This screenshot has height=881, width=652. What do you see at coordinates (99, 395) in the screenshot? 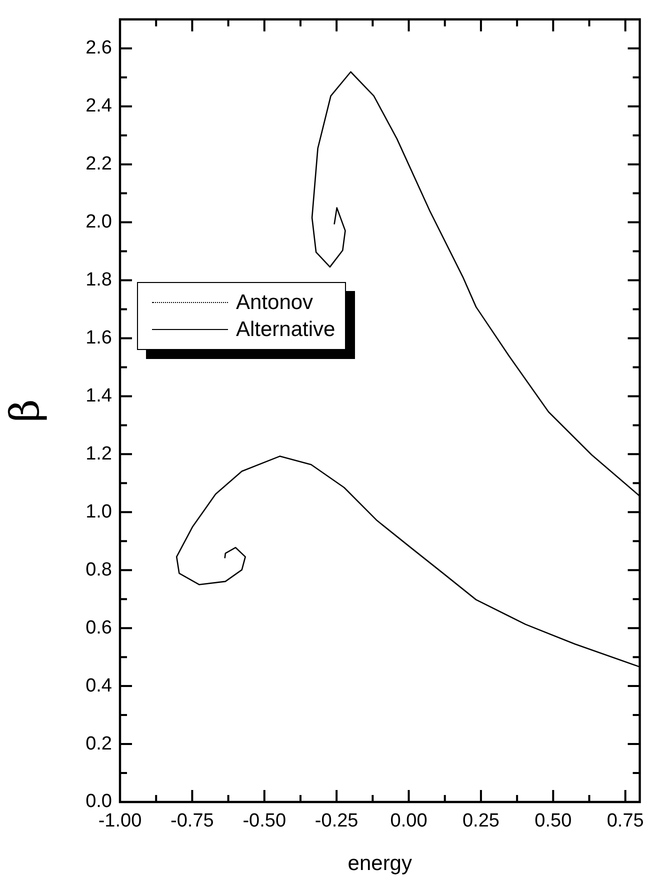
I see `y-tick-label: 1.4` at bounding box center [99, 395].